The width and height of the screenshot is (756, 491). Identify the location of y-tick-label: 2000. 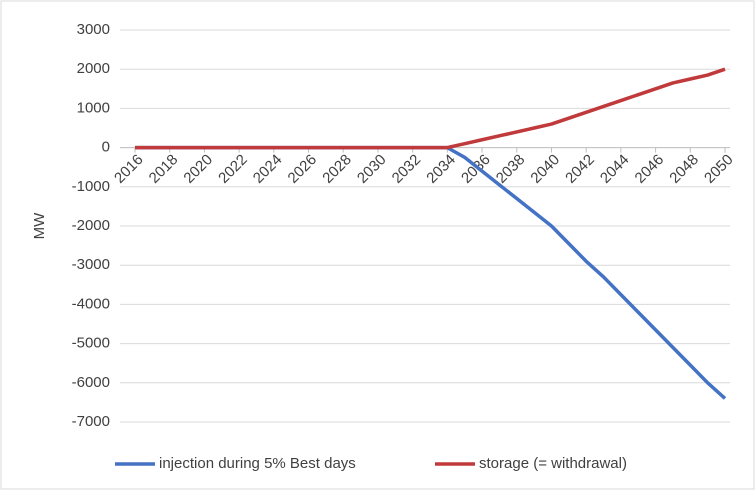
(93, 68).